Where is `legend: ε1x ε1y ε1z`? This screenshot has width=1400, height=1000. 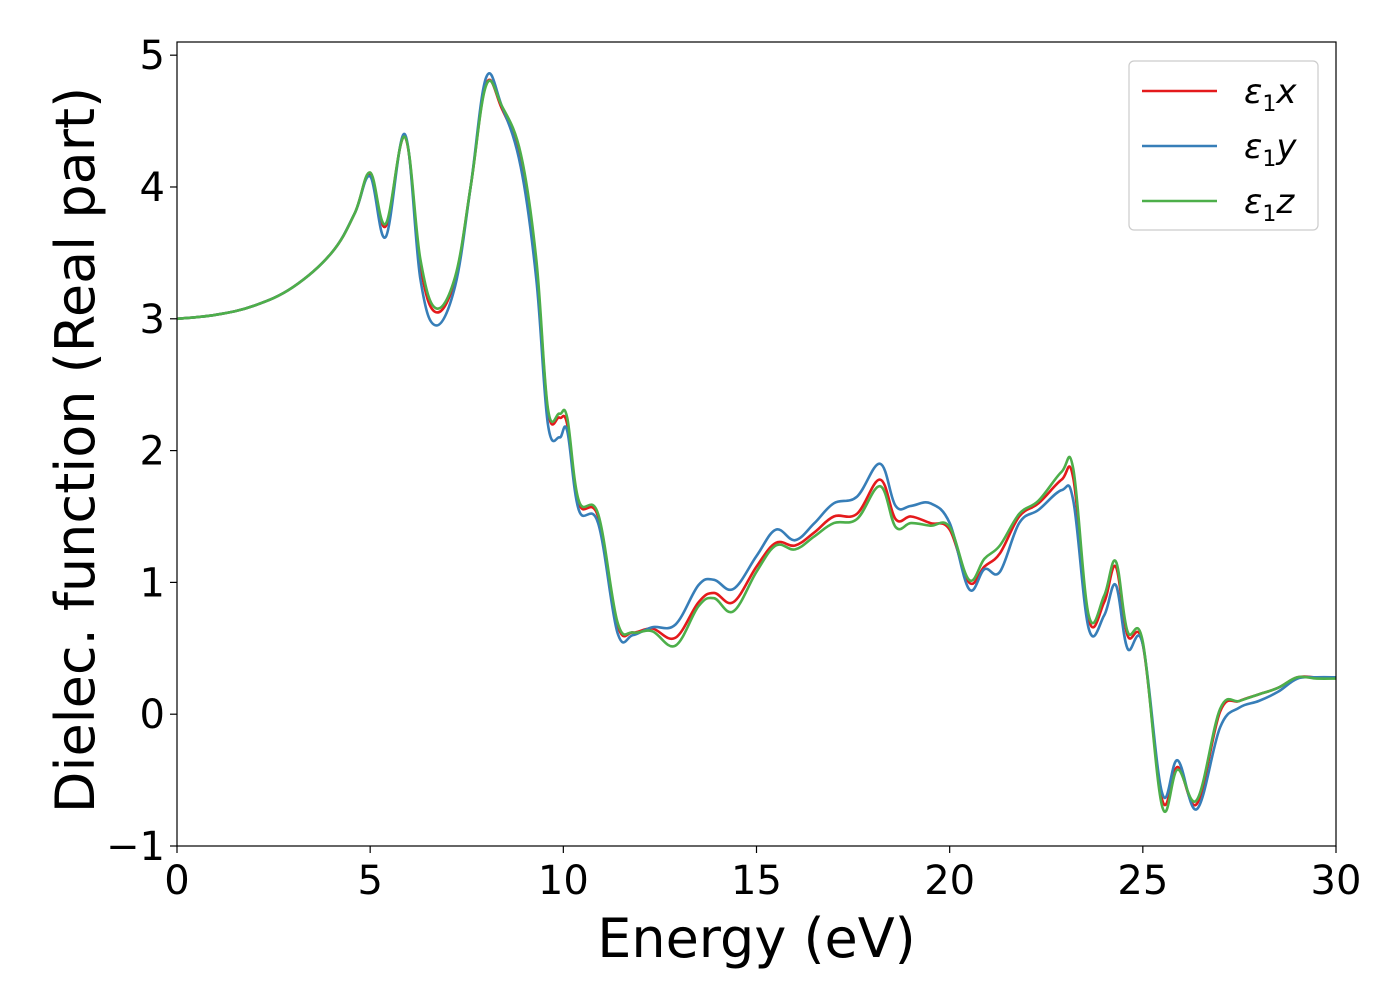 legend: ε1x ε1y ε1z is located at coordinates (1223, 145).